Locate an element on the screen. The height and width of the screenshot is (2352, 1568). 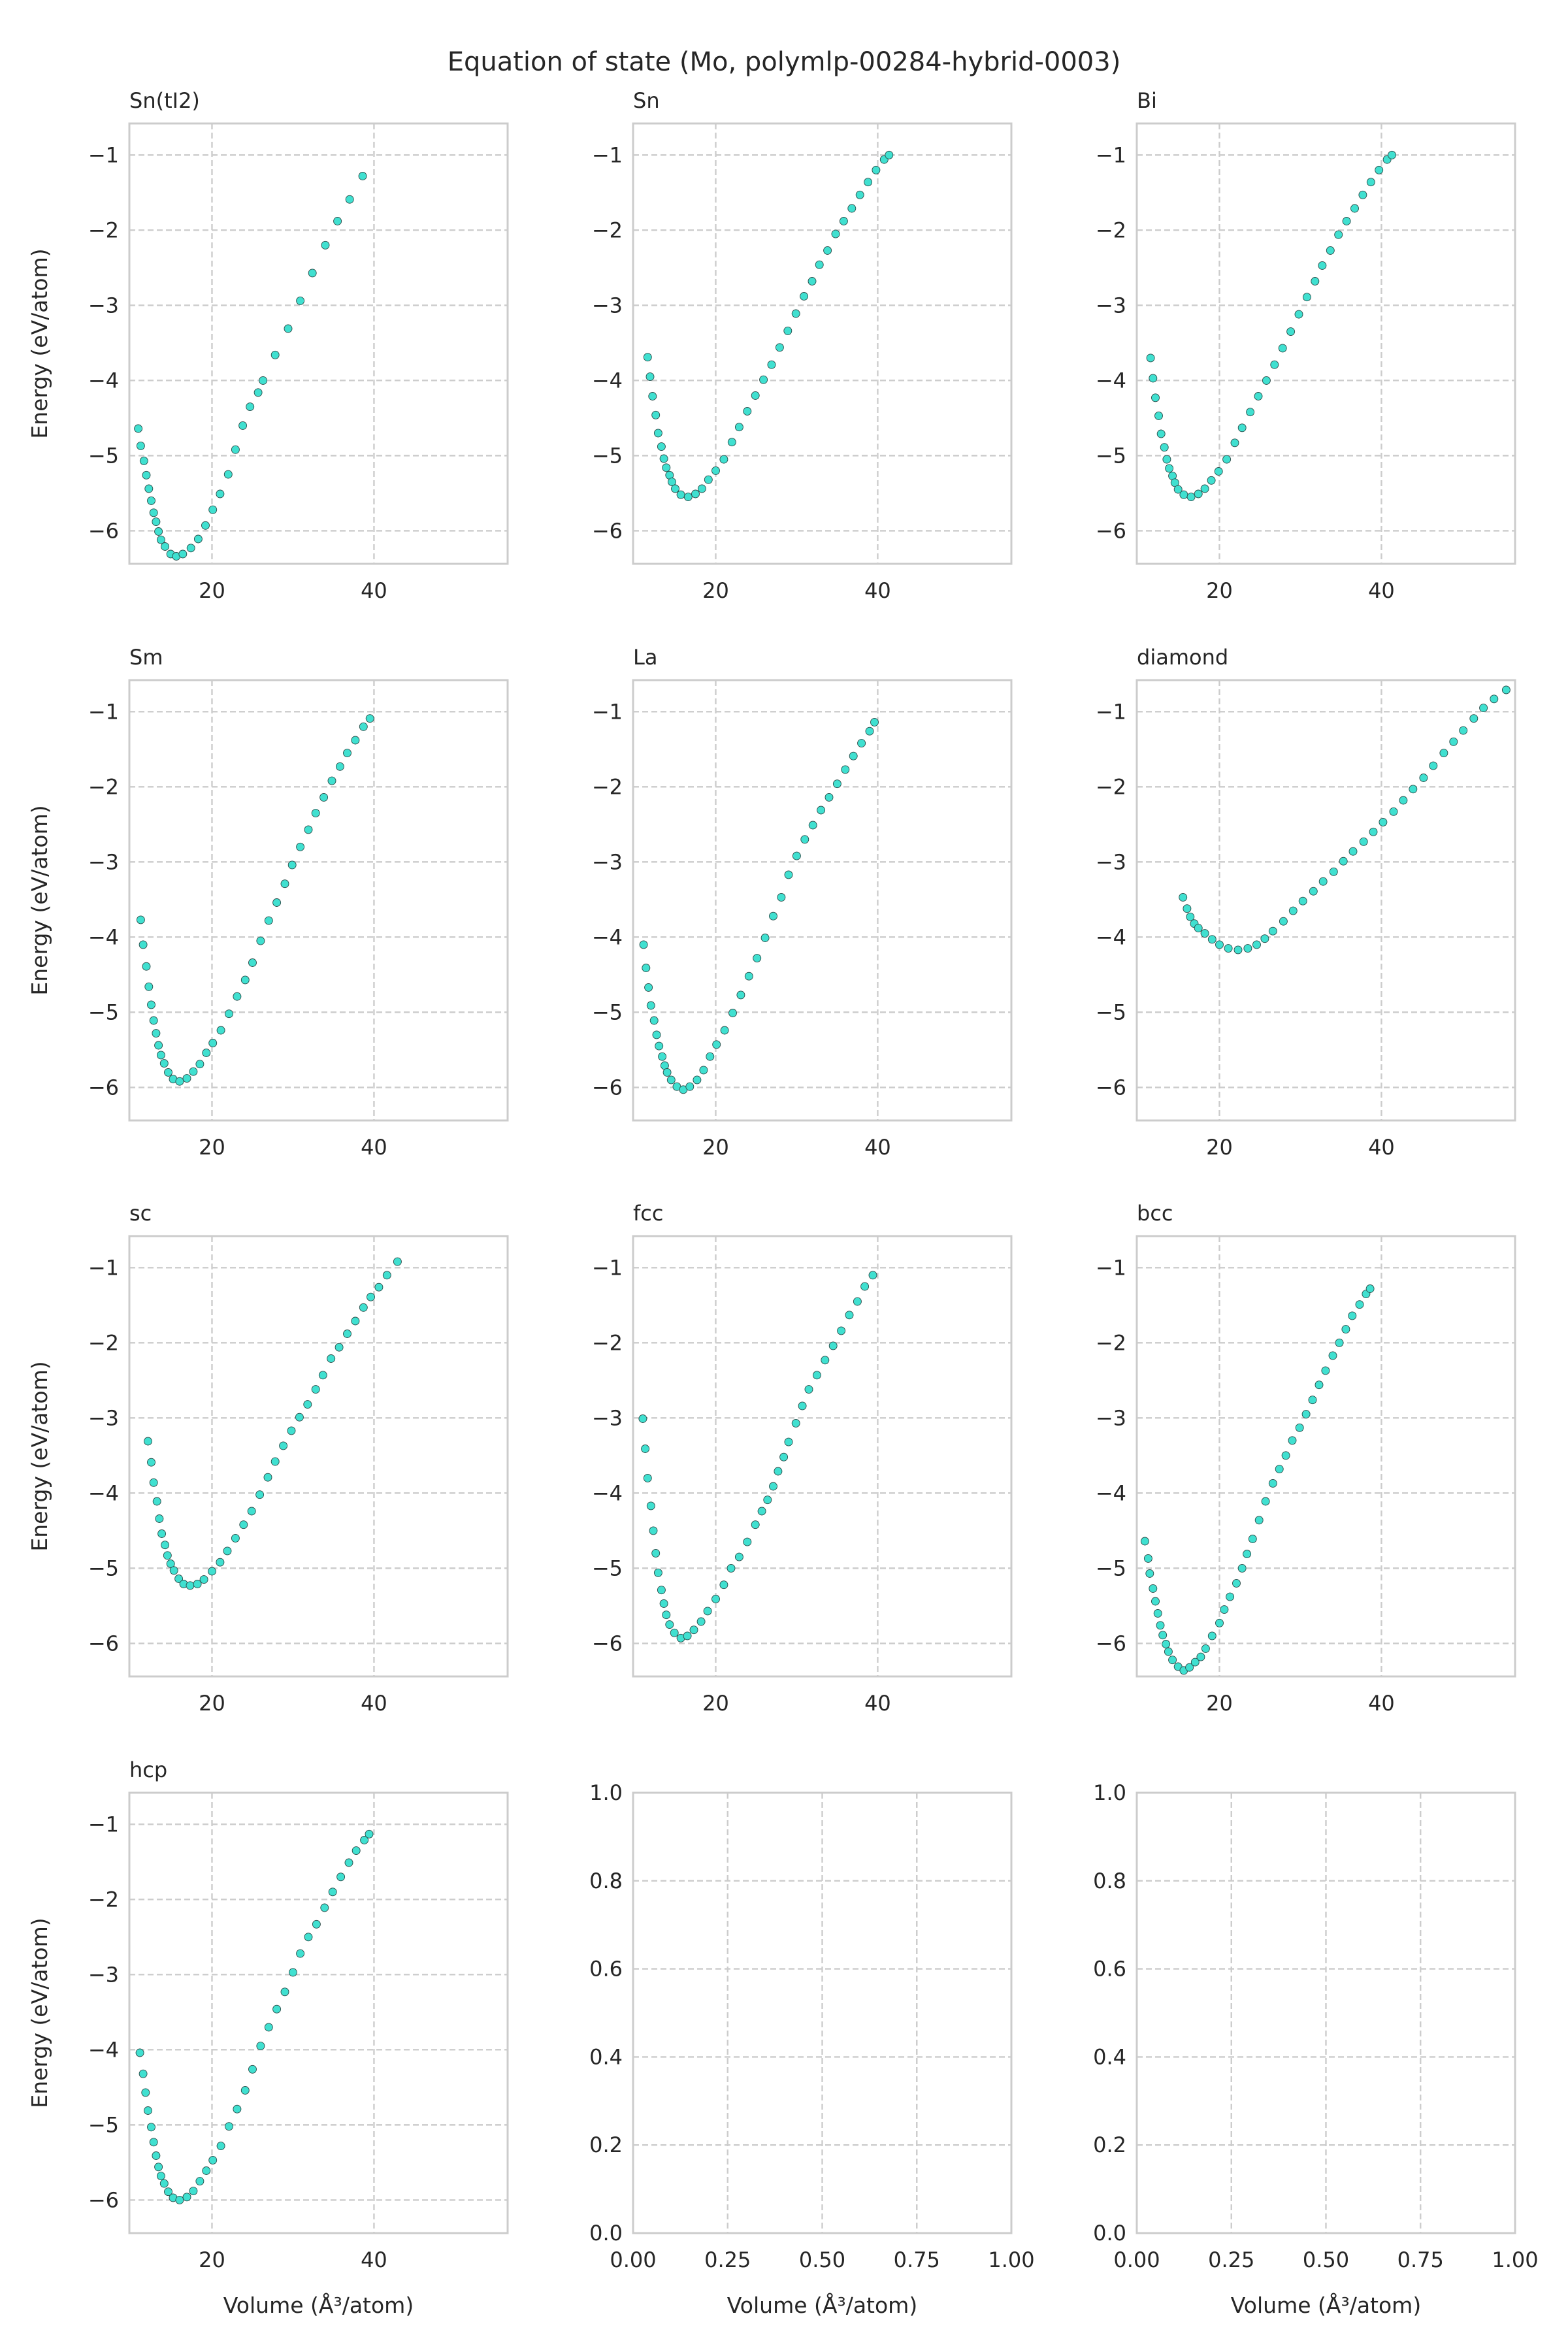
subplot-title: Sm is located at coordinates (146, 657).